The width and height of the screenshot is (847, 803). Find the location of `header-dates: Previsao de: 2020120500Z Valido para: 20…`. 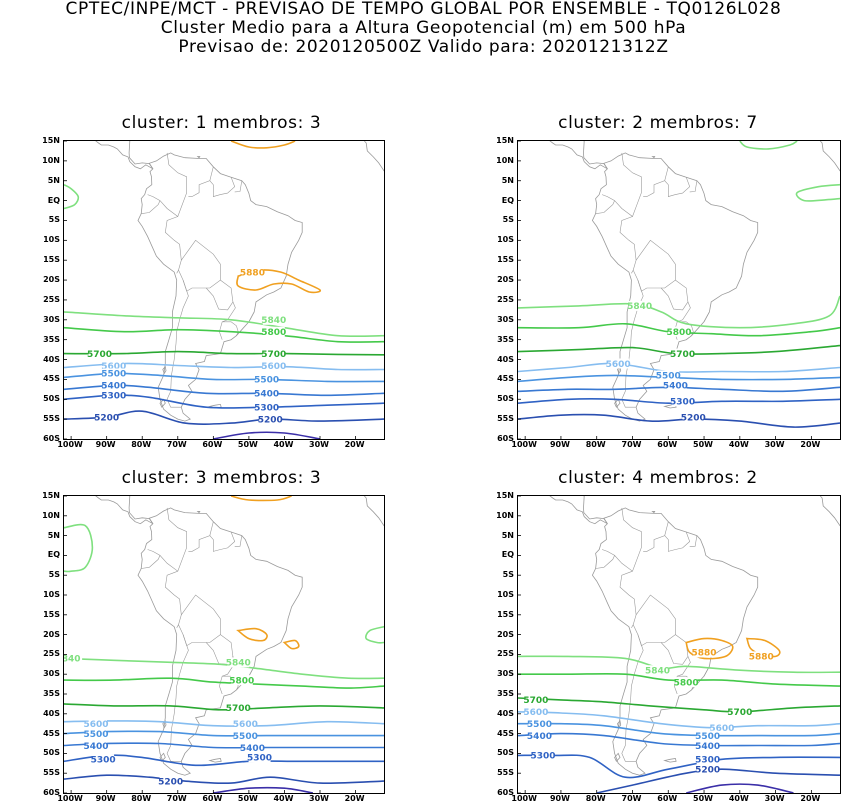

header-dates: Previsao de: 2020120500Z Valido para: 20… is located at coordinates (423, 47).